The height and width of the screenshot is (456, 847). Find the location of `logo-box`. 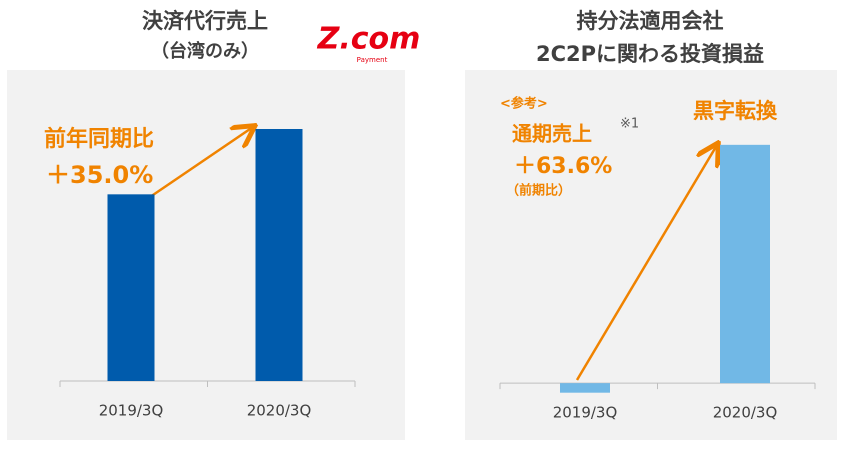

logo-box is located at coordinates (369, 44).